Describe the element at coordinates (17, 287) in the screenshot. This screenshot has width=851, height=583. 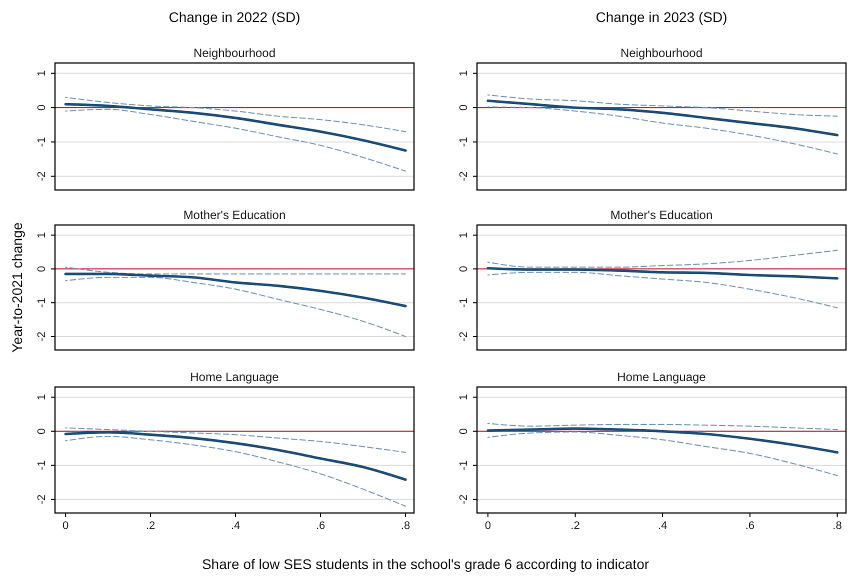
I see `y-axis-title: Year-to-2021 change` at that location.